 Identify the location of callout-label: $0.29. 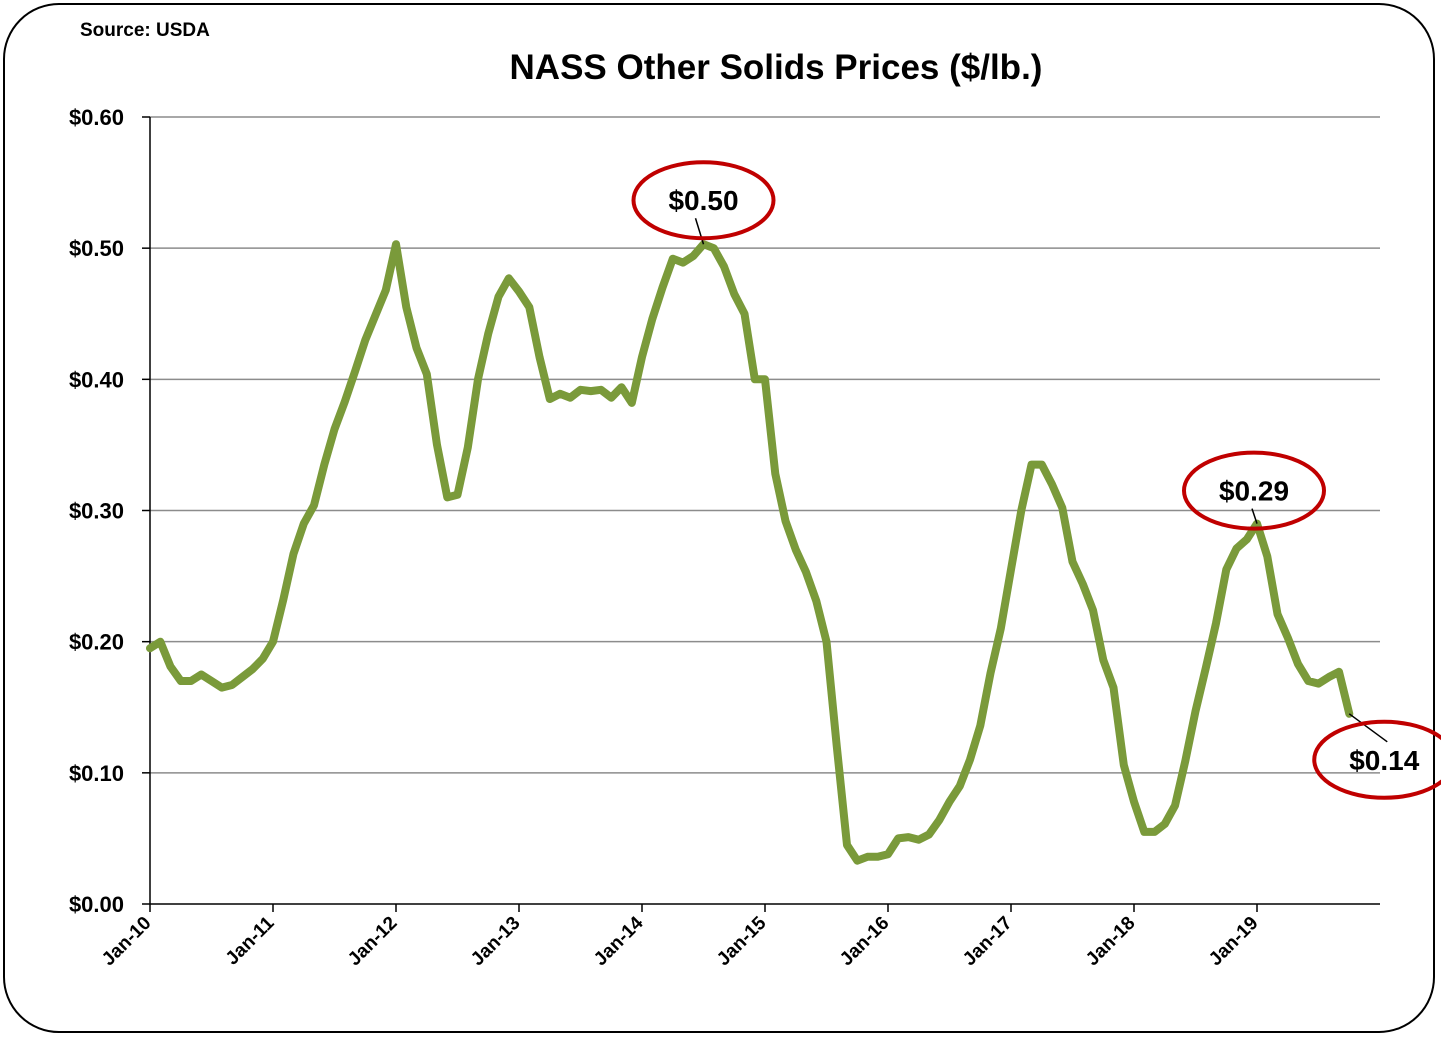
(1254, 491).